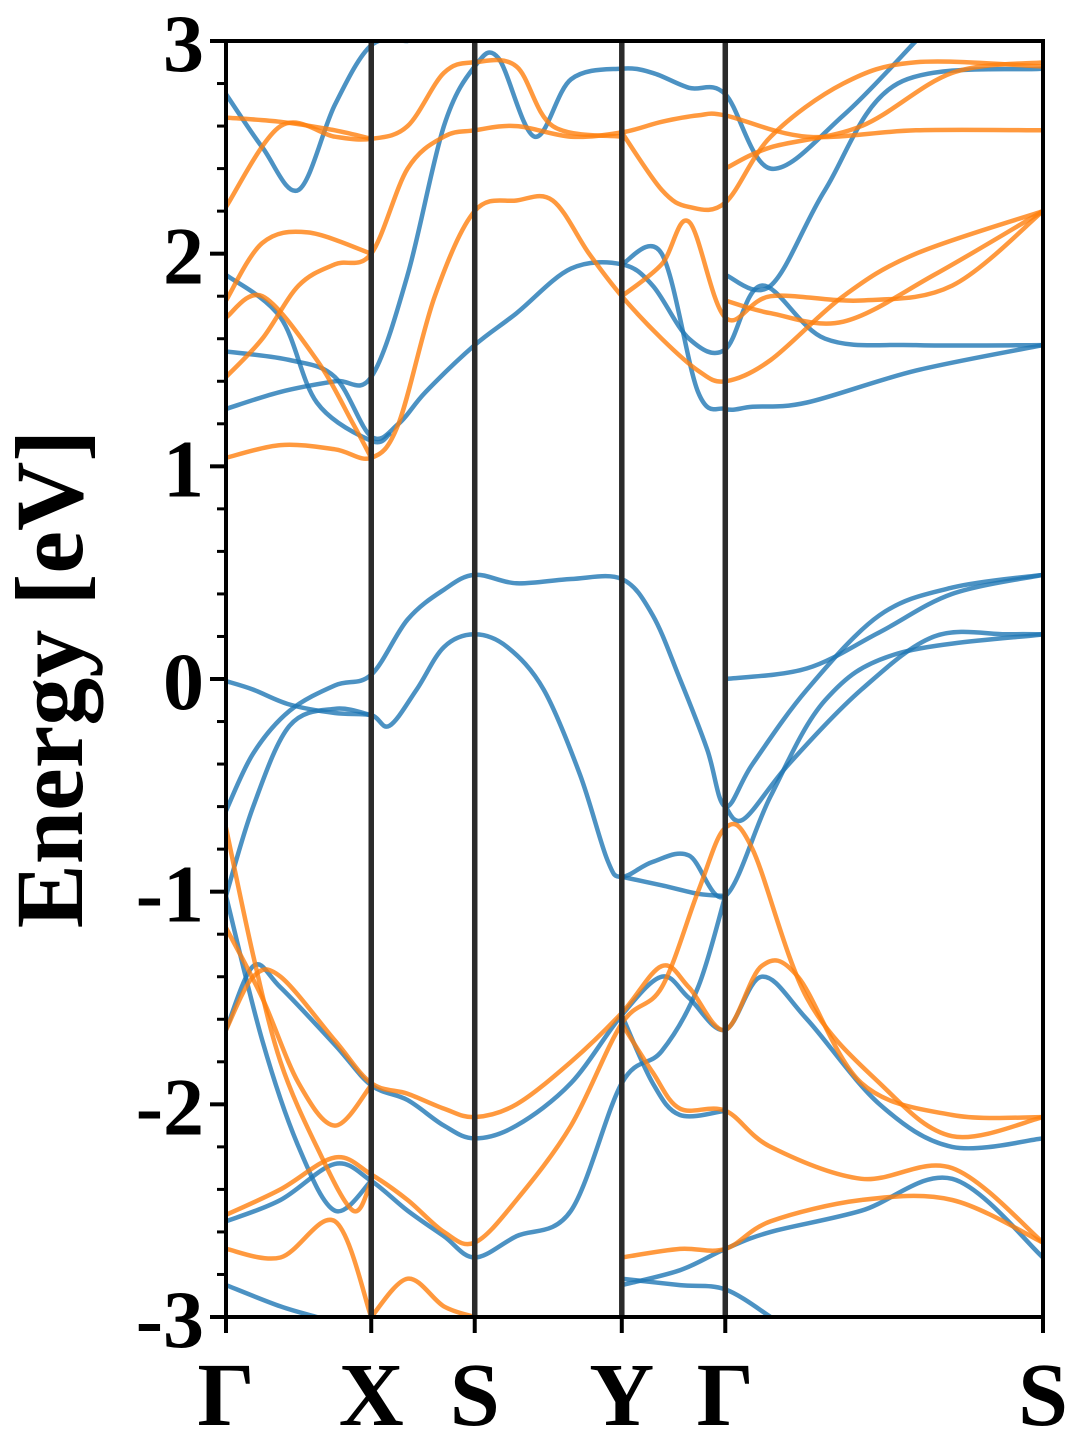  What do you see at coordinates (170, 1106) in the screenshot?
I see `y-tick-label: -2` at bounding box center [170, 1106].